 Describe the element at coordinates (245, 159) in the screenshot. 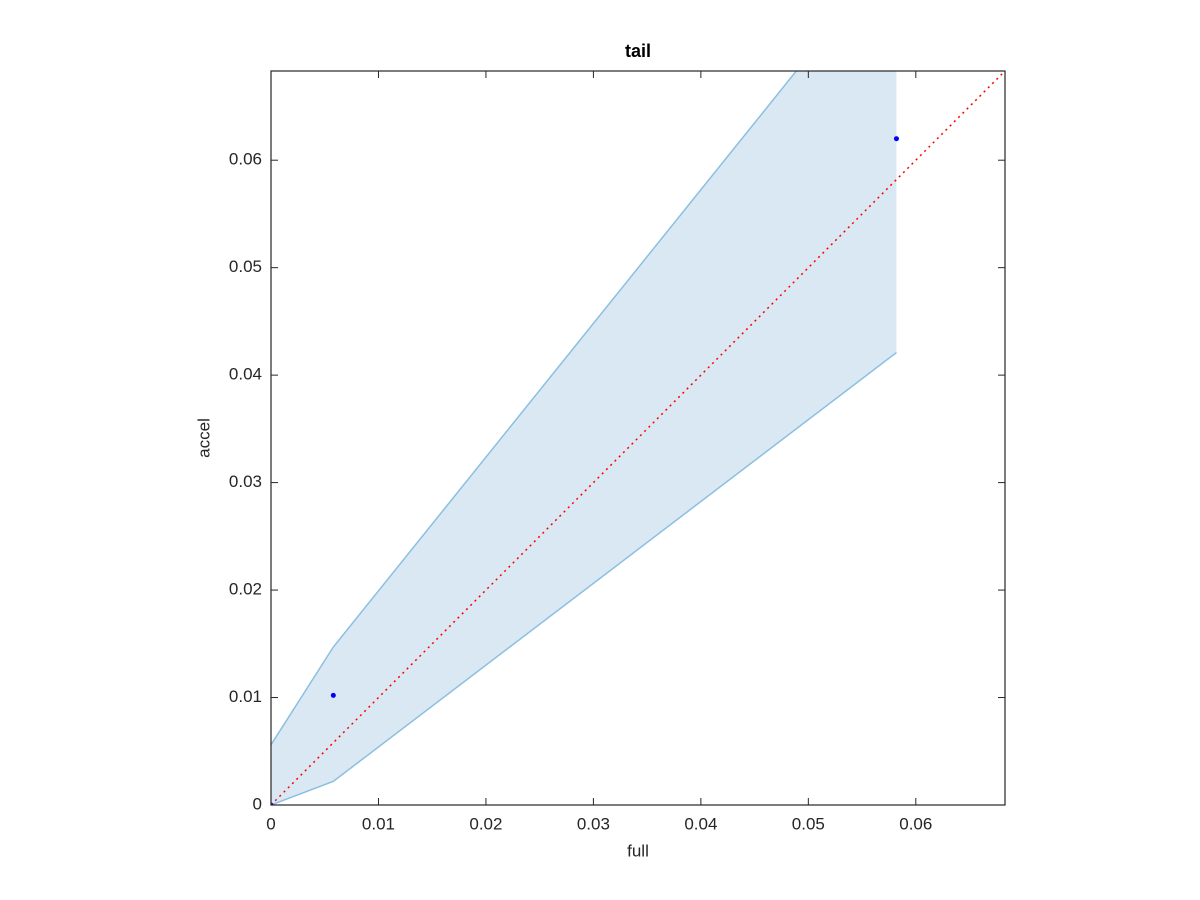

I see `y-tick-label: 0.06` at that location.